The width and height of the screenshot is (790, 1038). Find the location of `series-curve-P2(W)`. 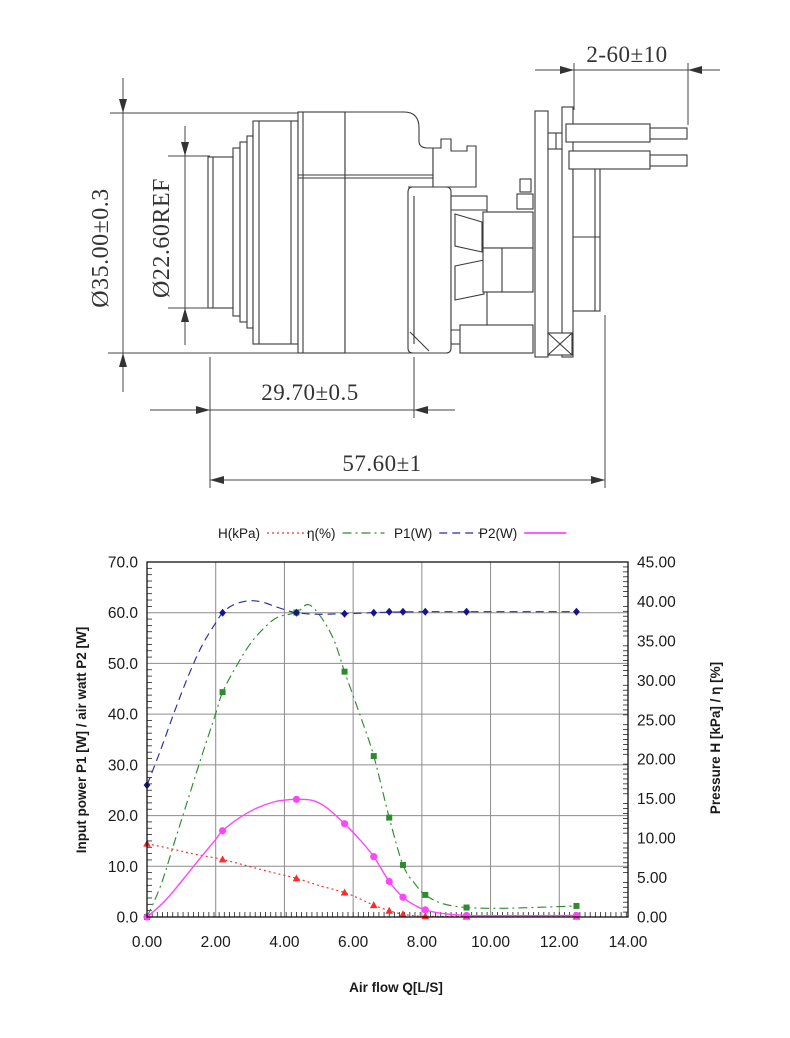

series-curve-P2(W) is located at coordinates (361, 858).